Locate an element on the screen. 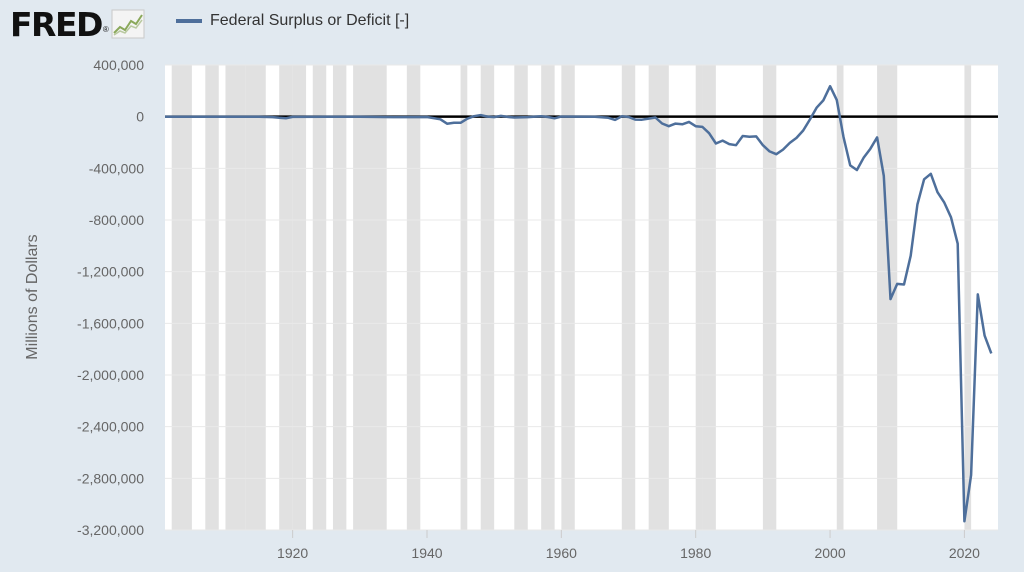 This screenshot has width=1024, height=572. trend-line-chart-icon is located at coordinates (128, 24).